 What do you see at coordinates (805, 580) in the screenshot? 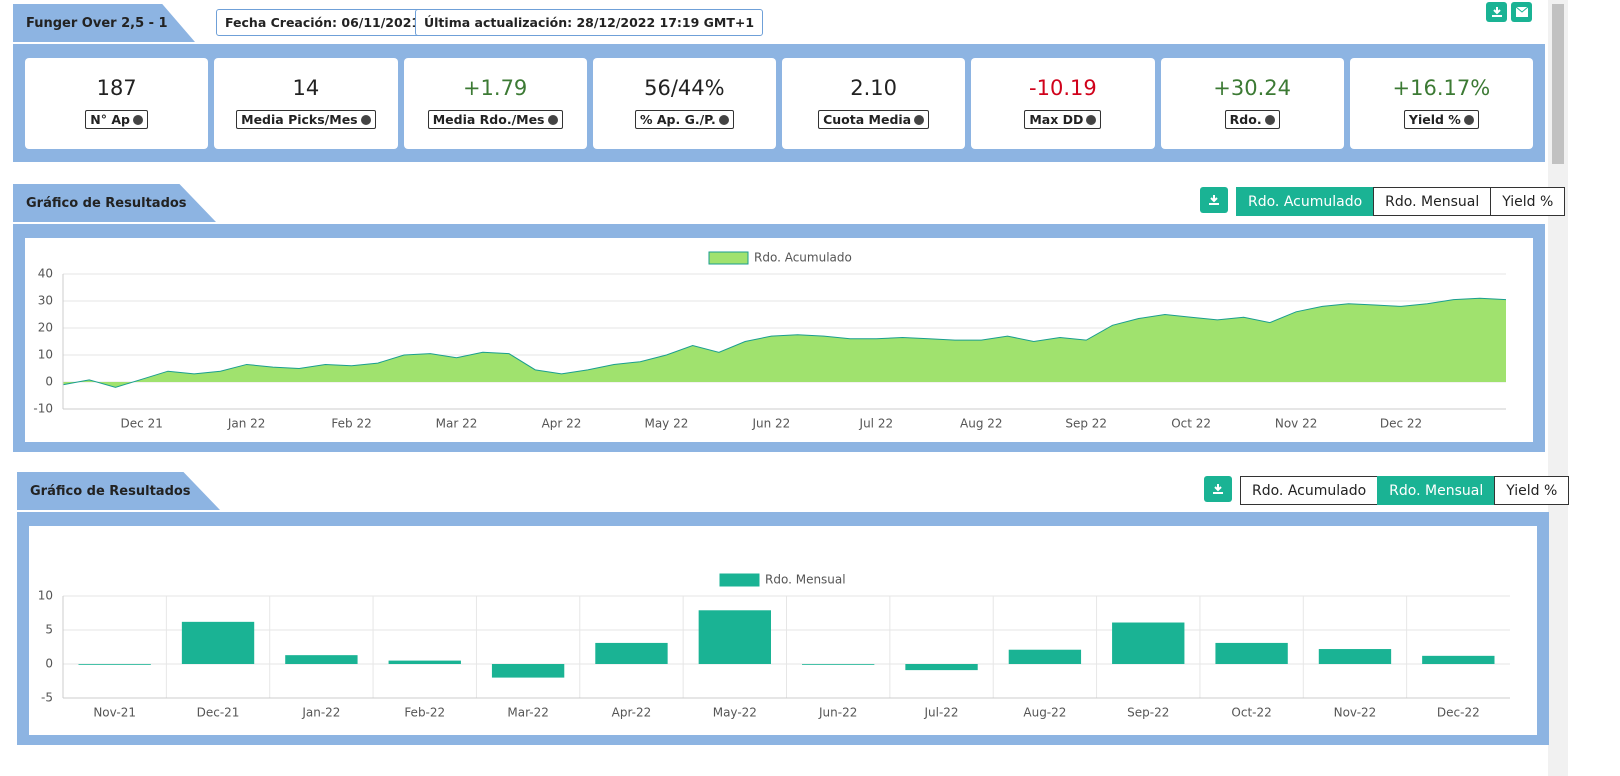
I see `legend-label: Rdo. Mensual` at bounding box center [805, 580].